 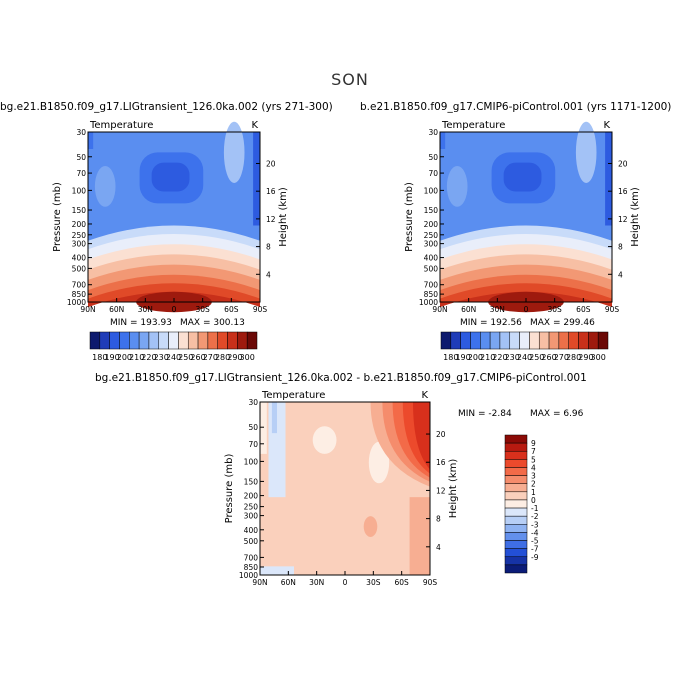 What do you see at coordinates (533, 492) in the screenshot?
I see `colorbar-label: 1` at bounding box center [533, 492].